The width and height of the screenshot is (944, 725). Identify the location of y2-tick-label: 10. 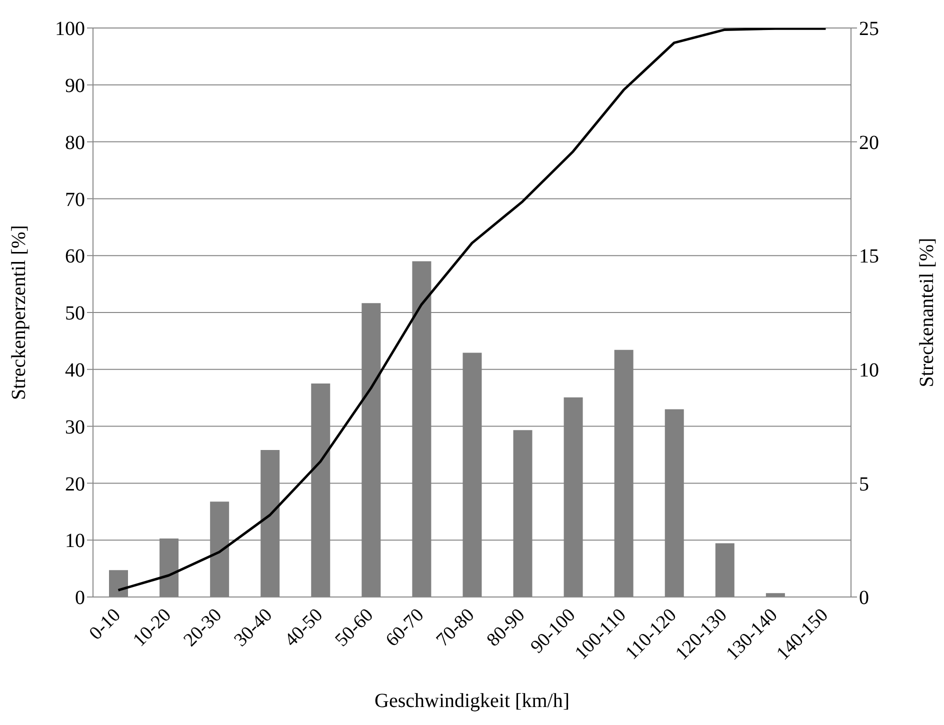
(869, 371).